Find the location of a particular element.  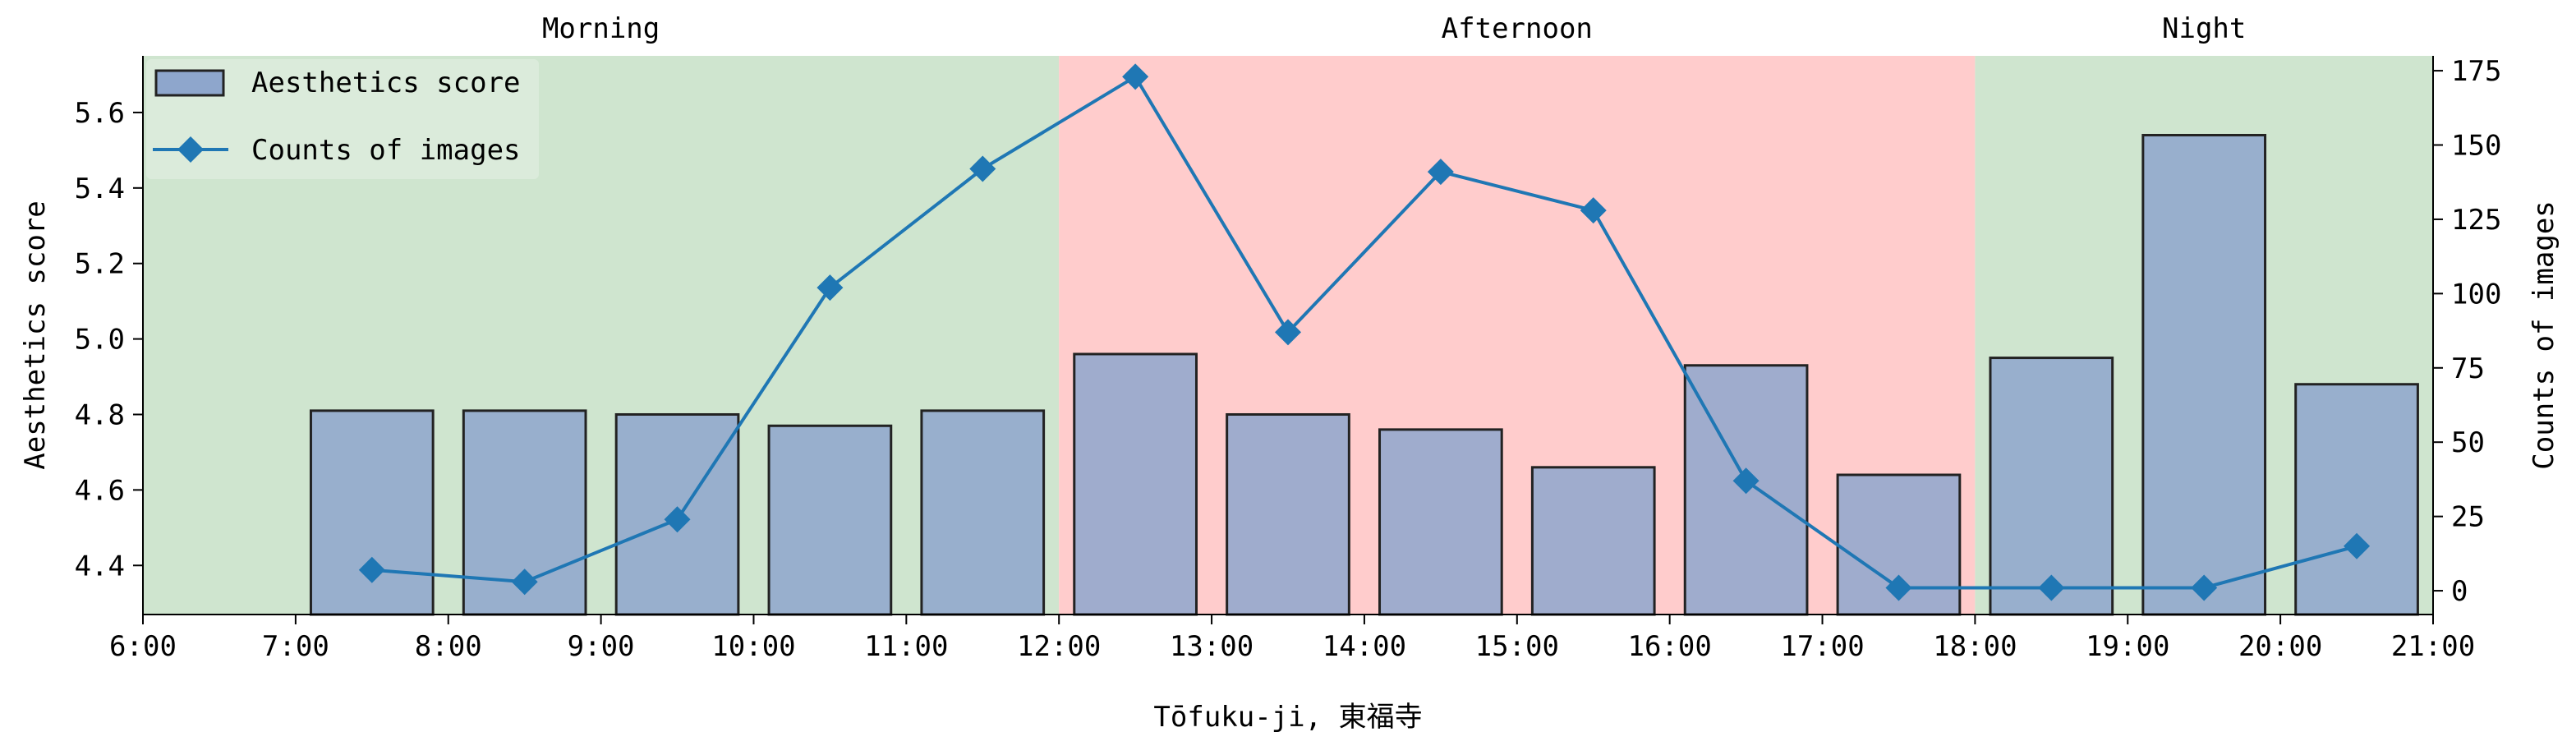

period-label: Afternoon is located at coordinates (1517, 28).